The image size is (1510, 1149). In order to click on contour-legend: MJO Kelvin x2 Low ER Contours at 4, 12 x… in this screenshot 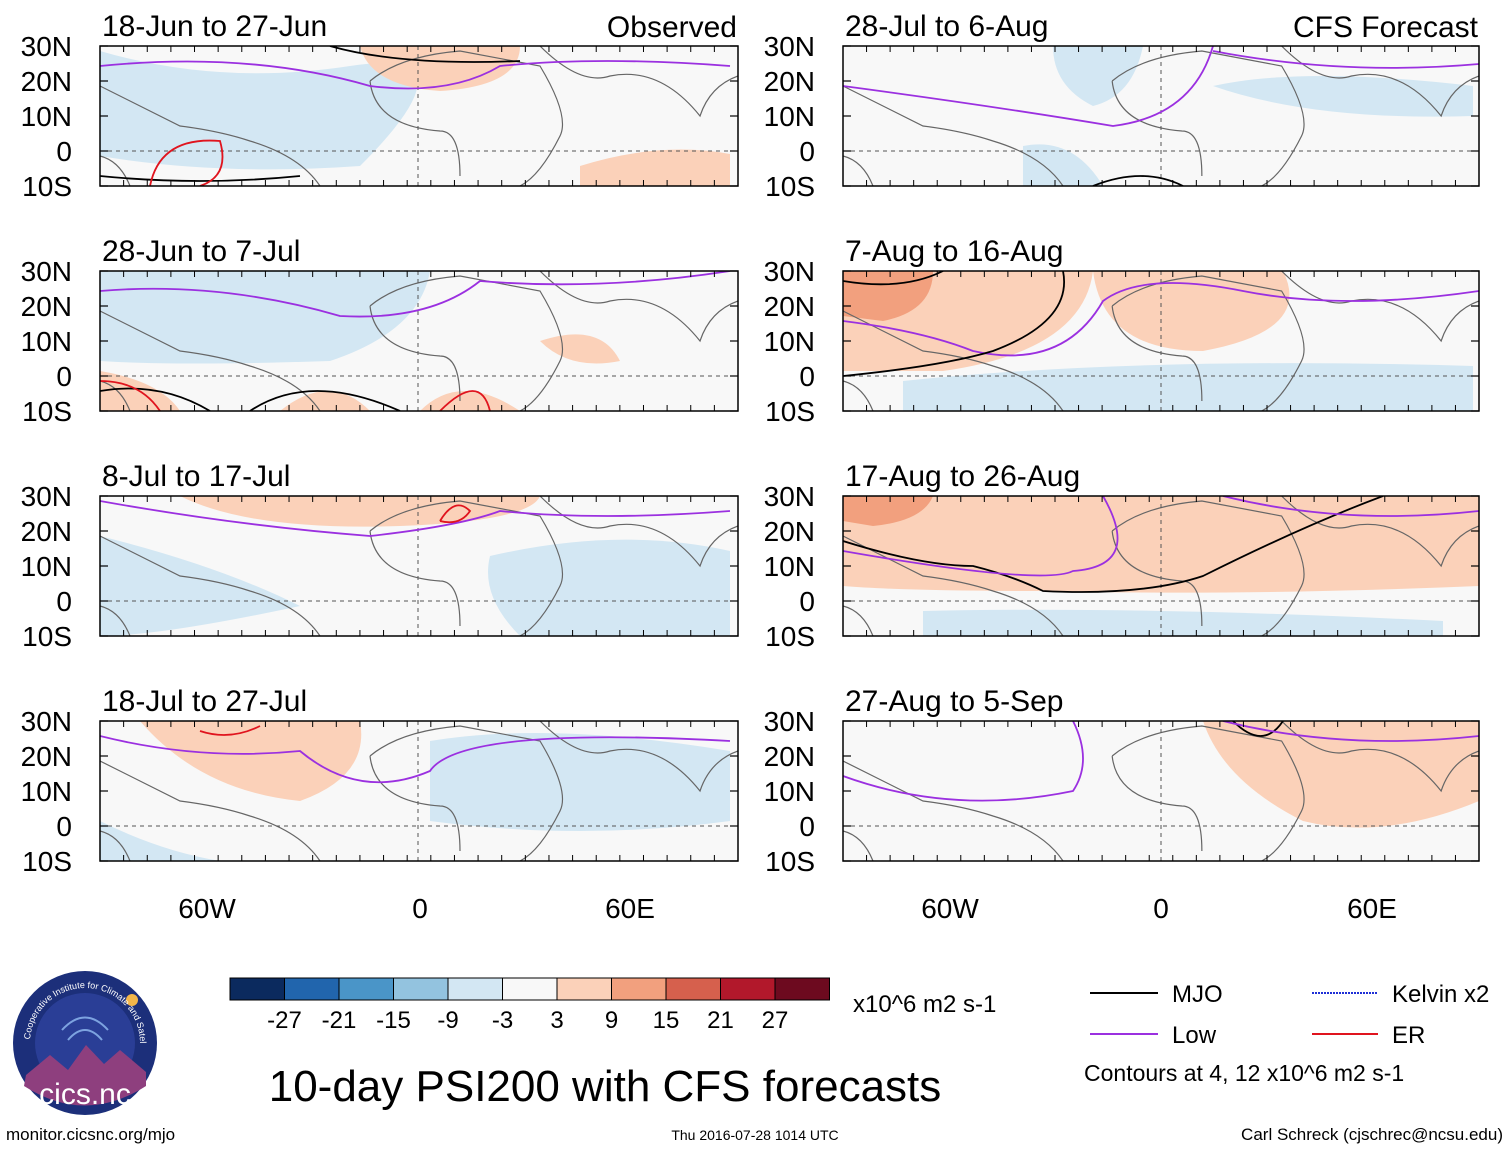, I will do `click(1286, 1033)`.